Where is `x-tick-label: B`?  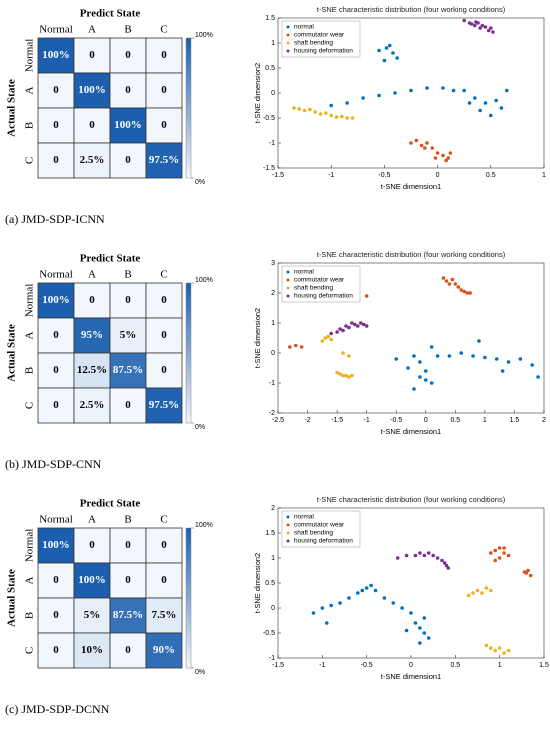 x-tick-label: B is located at coordinates (127, 520).